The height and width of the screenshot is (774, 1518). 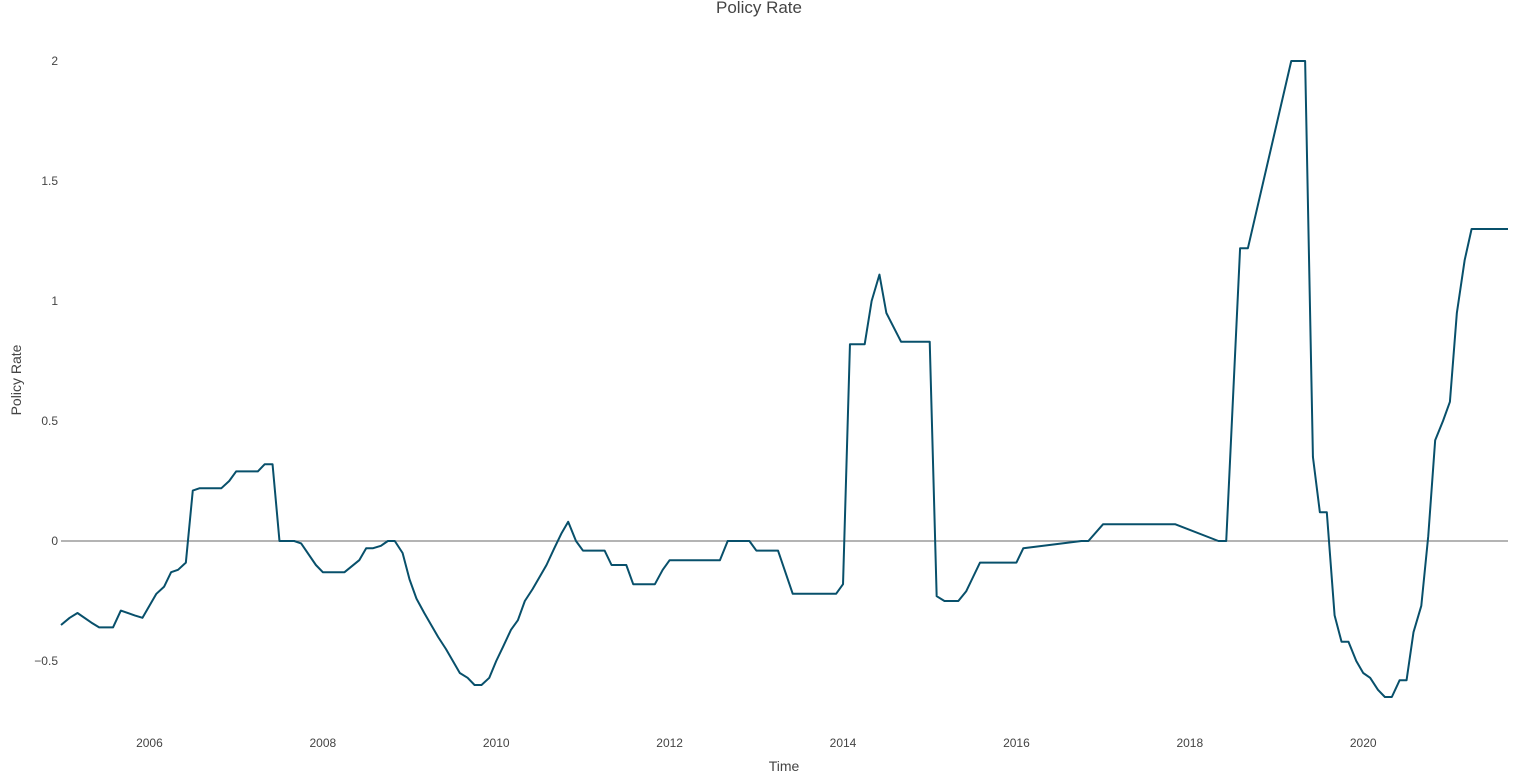 I want to click on x-tick-label: 2016, so click(x=1016, y=743).